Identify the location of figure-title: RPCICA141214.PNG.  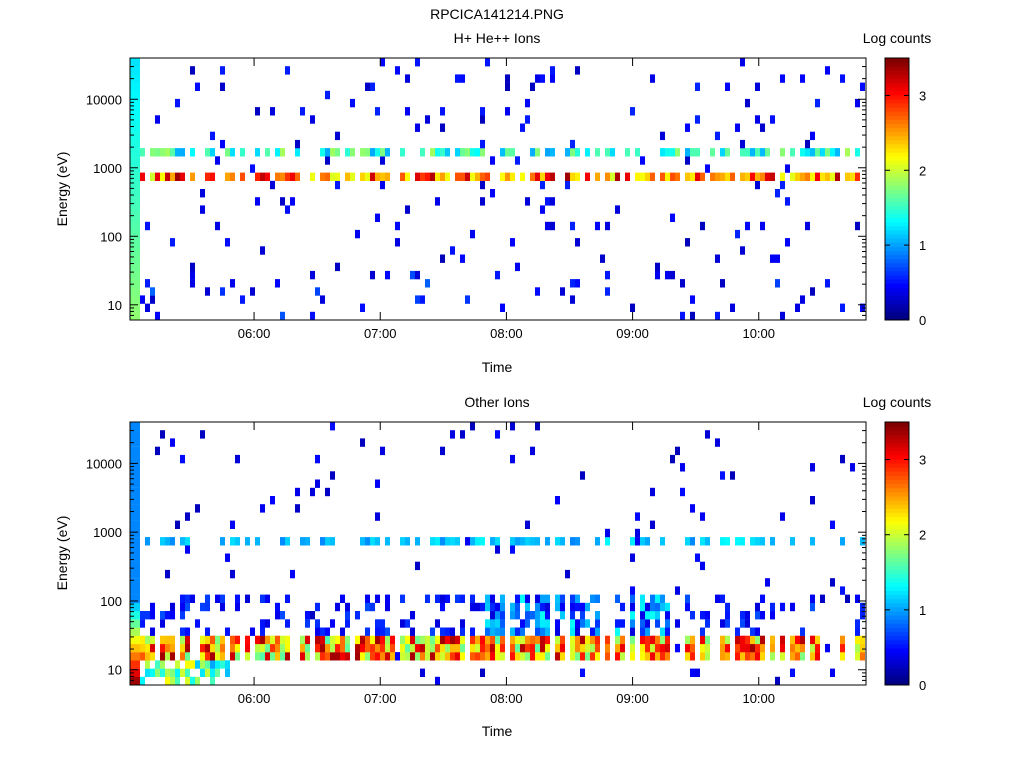
(497, 14).